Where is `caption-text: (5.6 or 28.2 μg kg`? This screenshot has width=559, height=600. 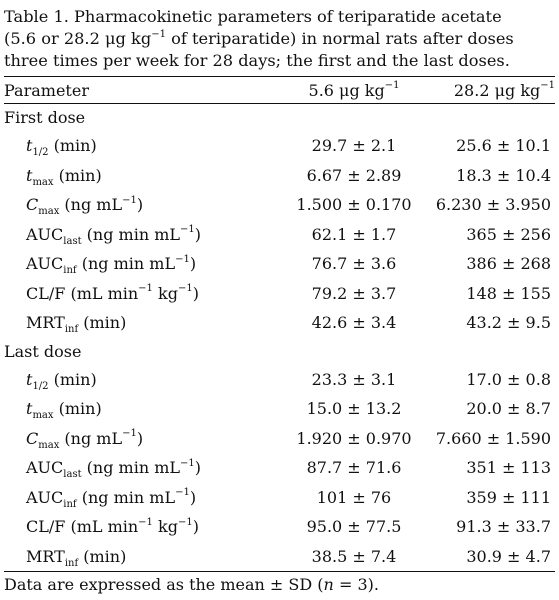
caption-text: (5.6 or 28.2 μg kg is located at coordinates (78, 38).